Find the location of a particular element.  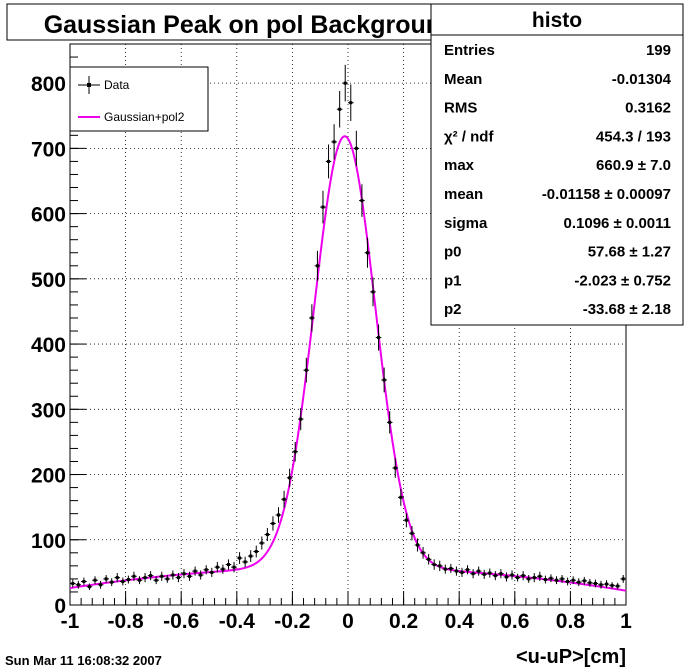

y-tick-label: 600 is located at coordinates (48, 215).